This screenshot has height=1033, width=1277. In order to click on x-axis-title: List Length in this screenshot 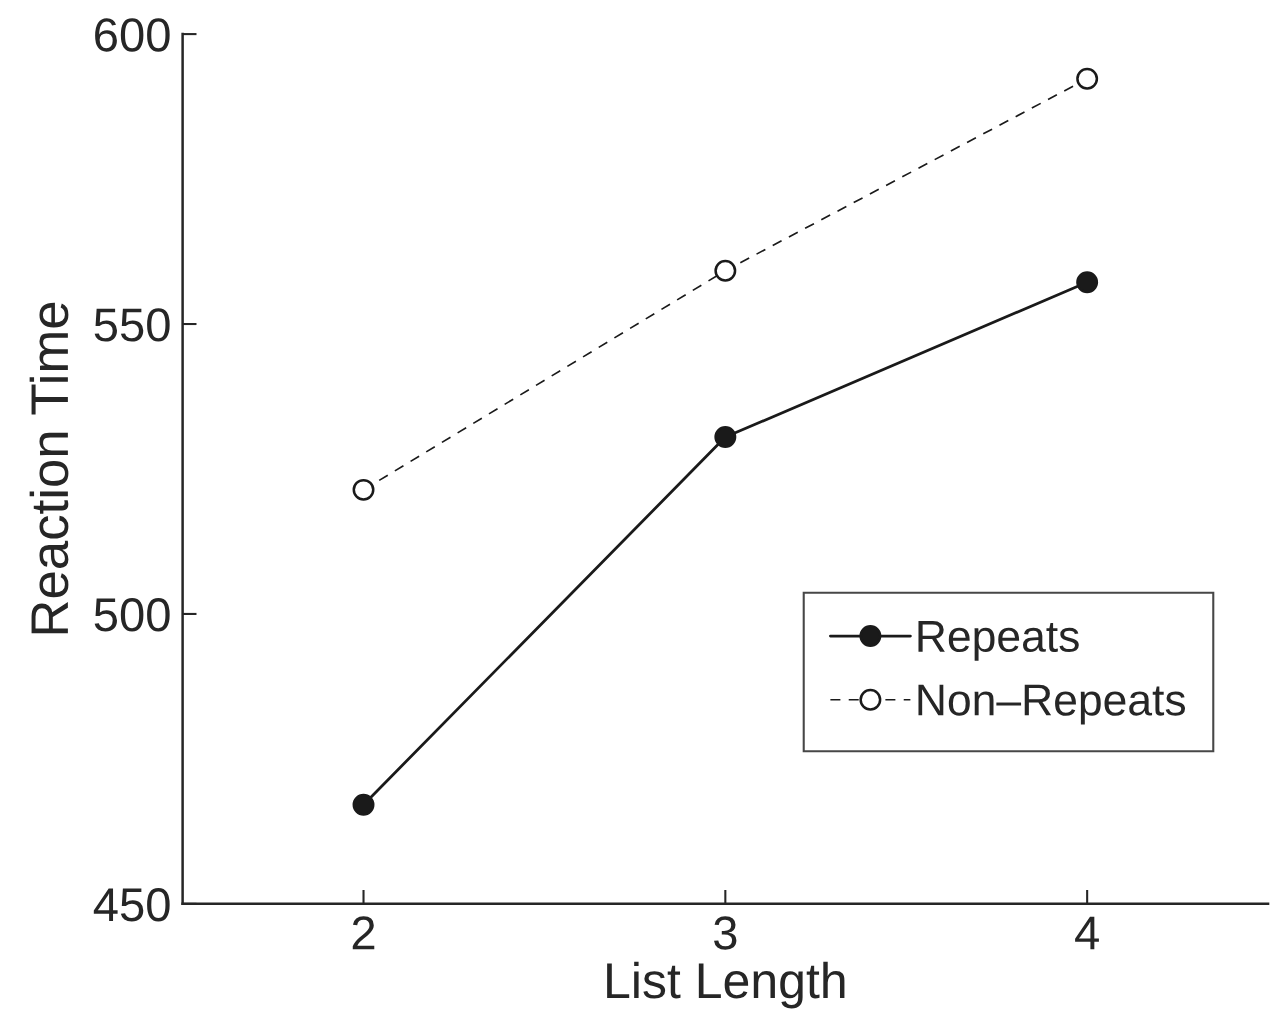, I will do `click(726, 985)`.